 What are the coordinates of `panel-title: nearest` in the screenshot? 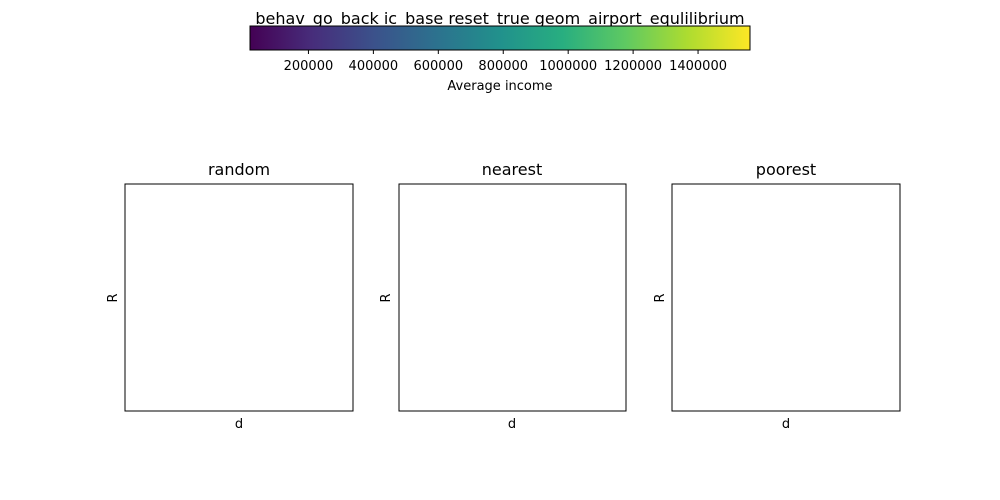 It's located at (512, 169).